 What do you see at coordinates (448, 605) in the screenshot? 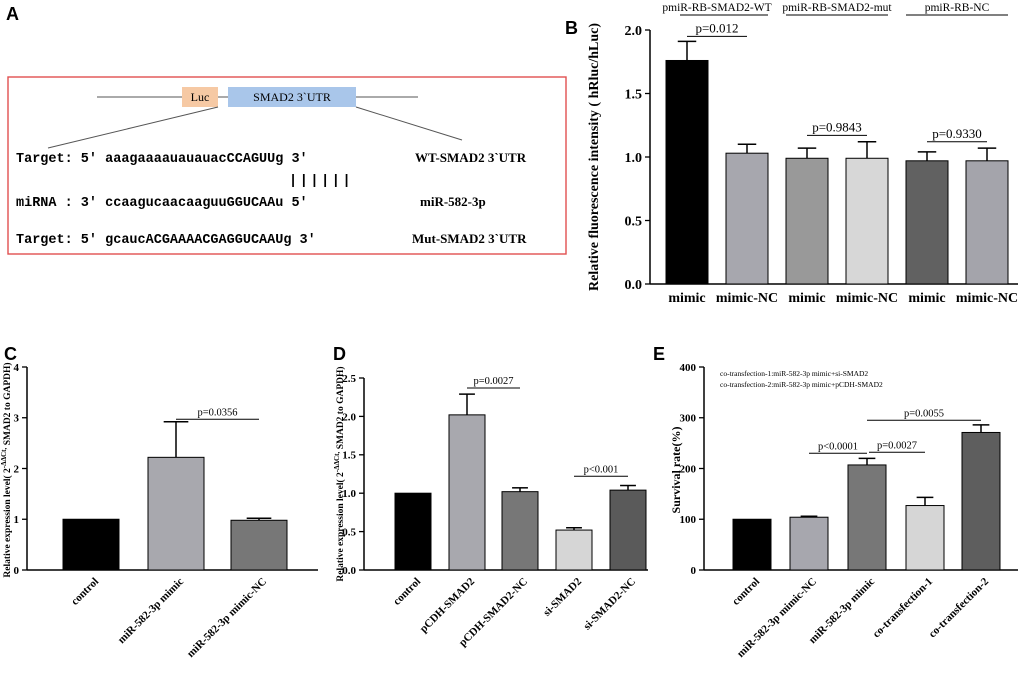
I see `x-category-label: pCDH-SMAD2` at bounding box center [448, 605].